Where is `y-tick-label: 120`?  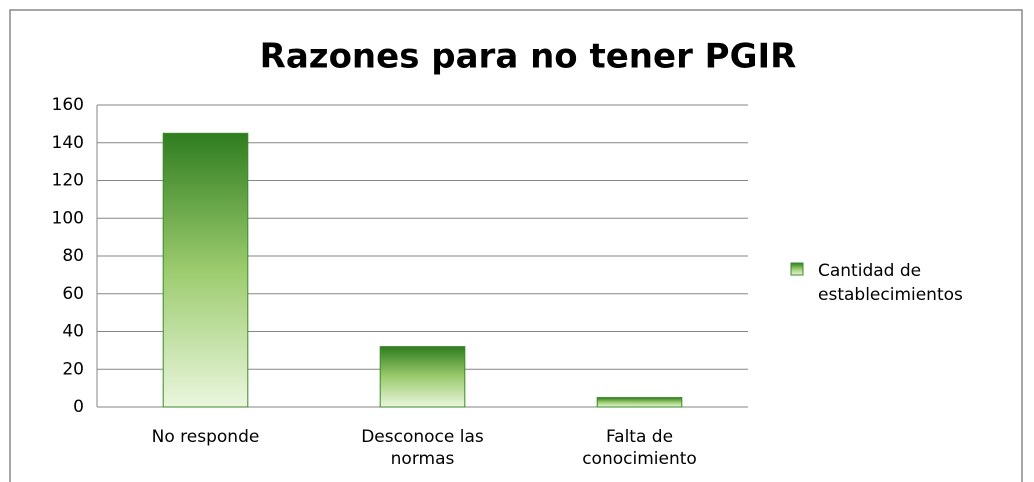
y-tick-label: 120 is located at coordinates (68, 181).